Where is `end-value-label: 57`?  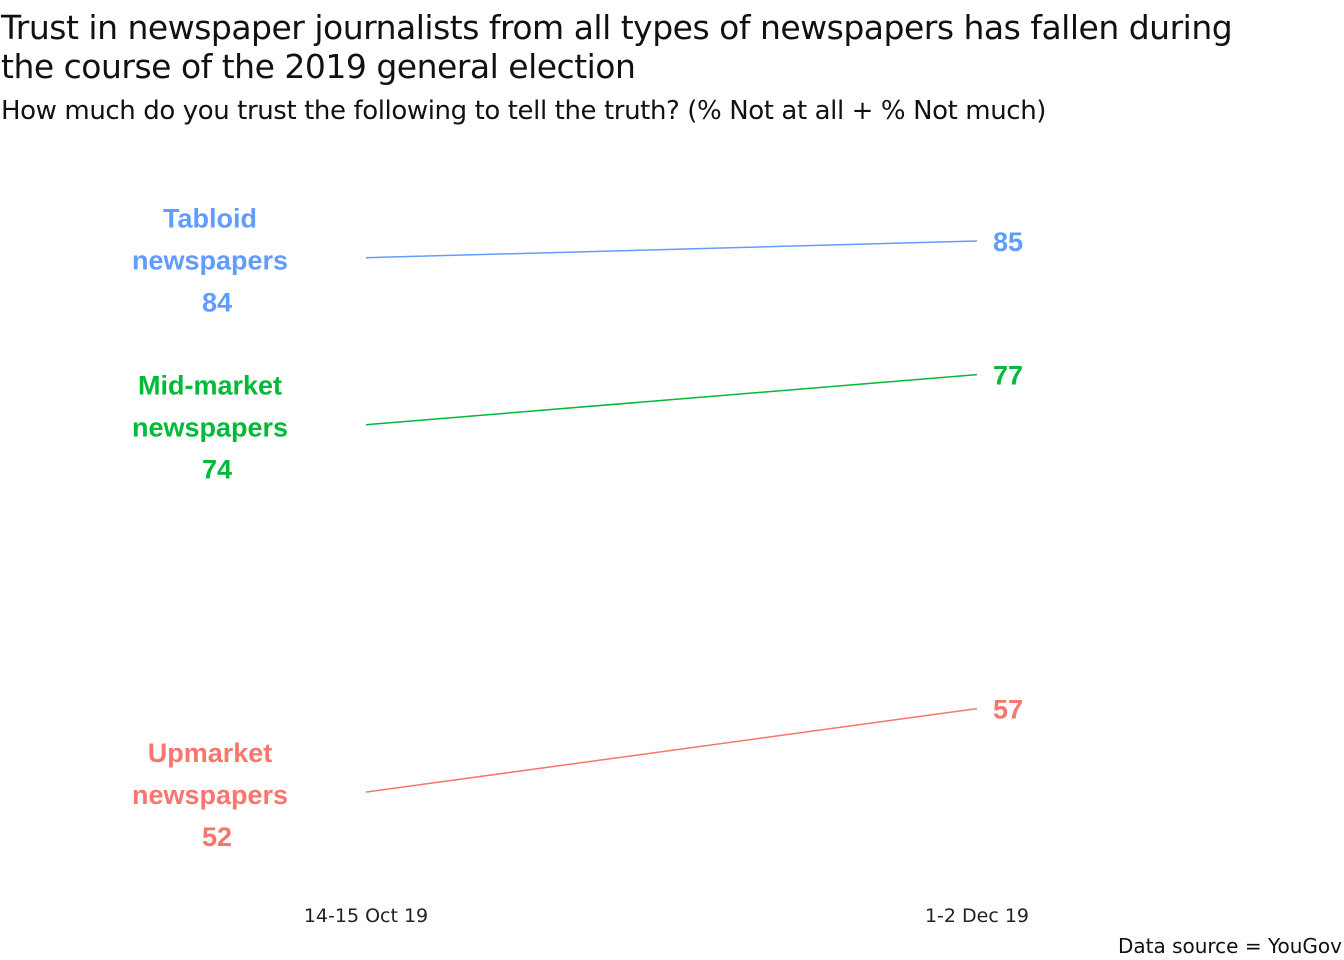 end-value-label: 57 is located at coordinates (1008, 710).